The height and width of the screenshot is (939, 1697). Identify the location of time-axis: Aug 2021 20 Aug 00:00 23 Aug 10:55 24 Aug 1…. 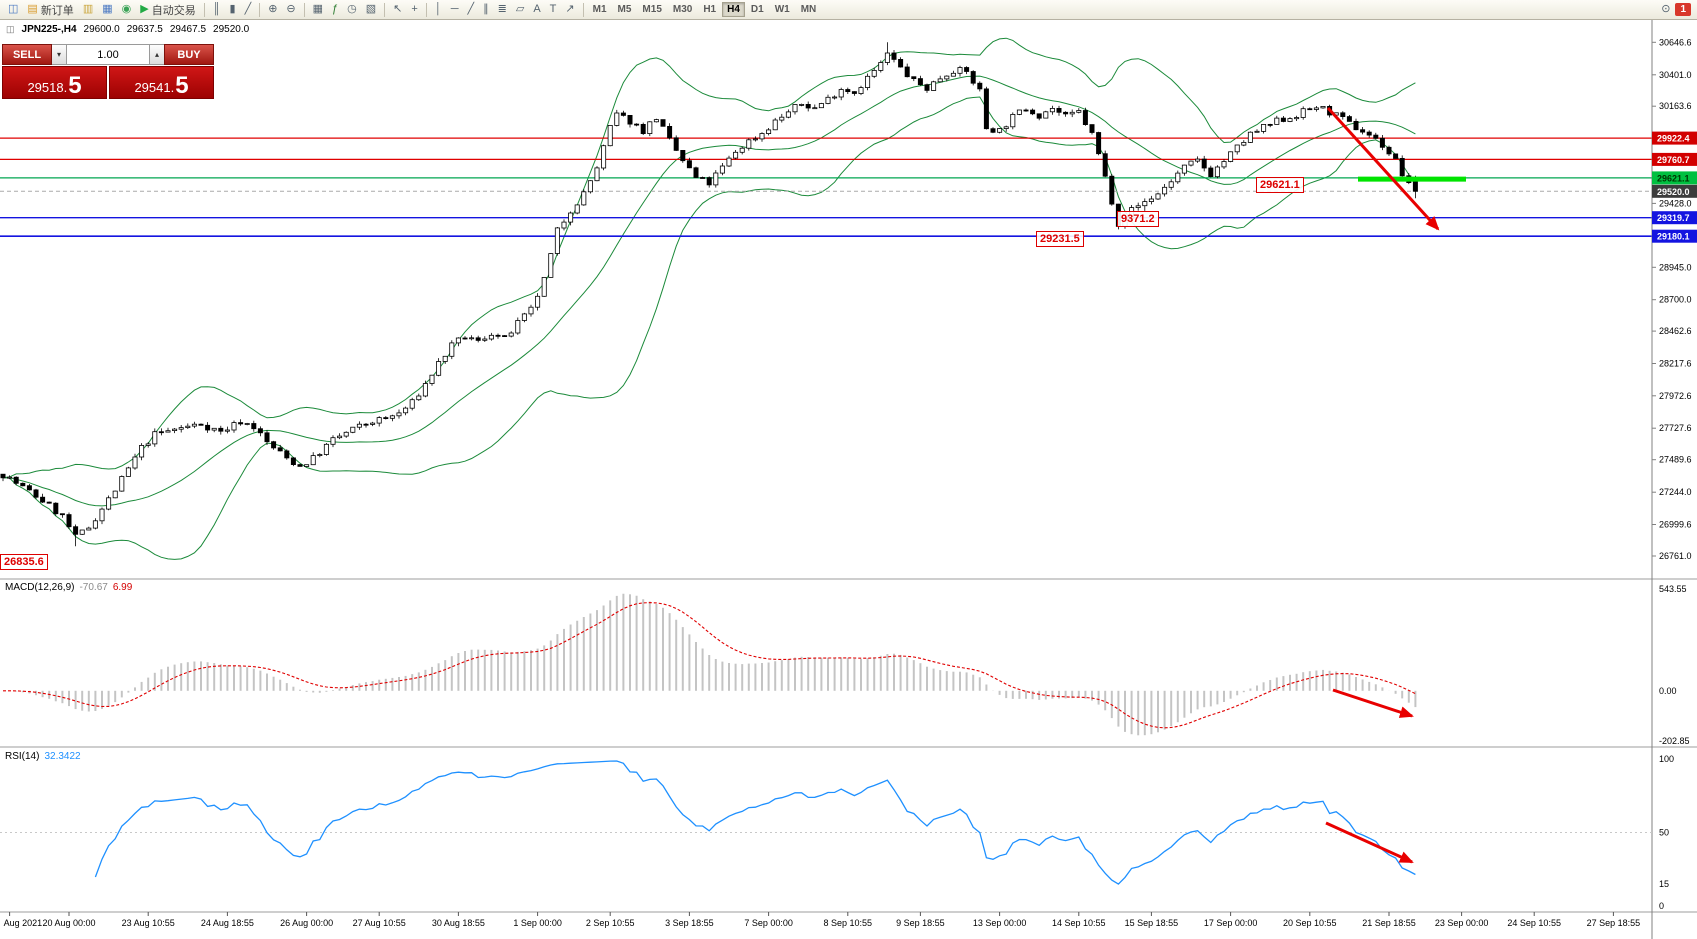
(822, 920).